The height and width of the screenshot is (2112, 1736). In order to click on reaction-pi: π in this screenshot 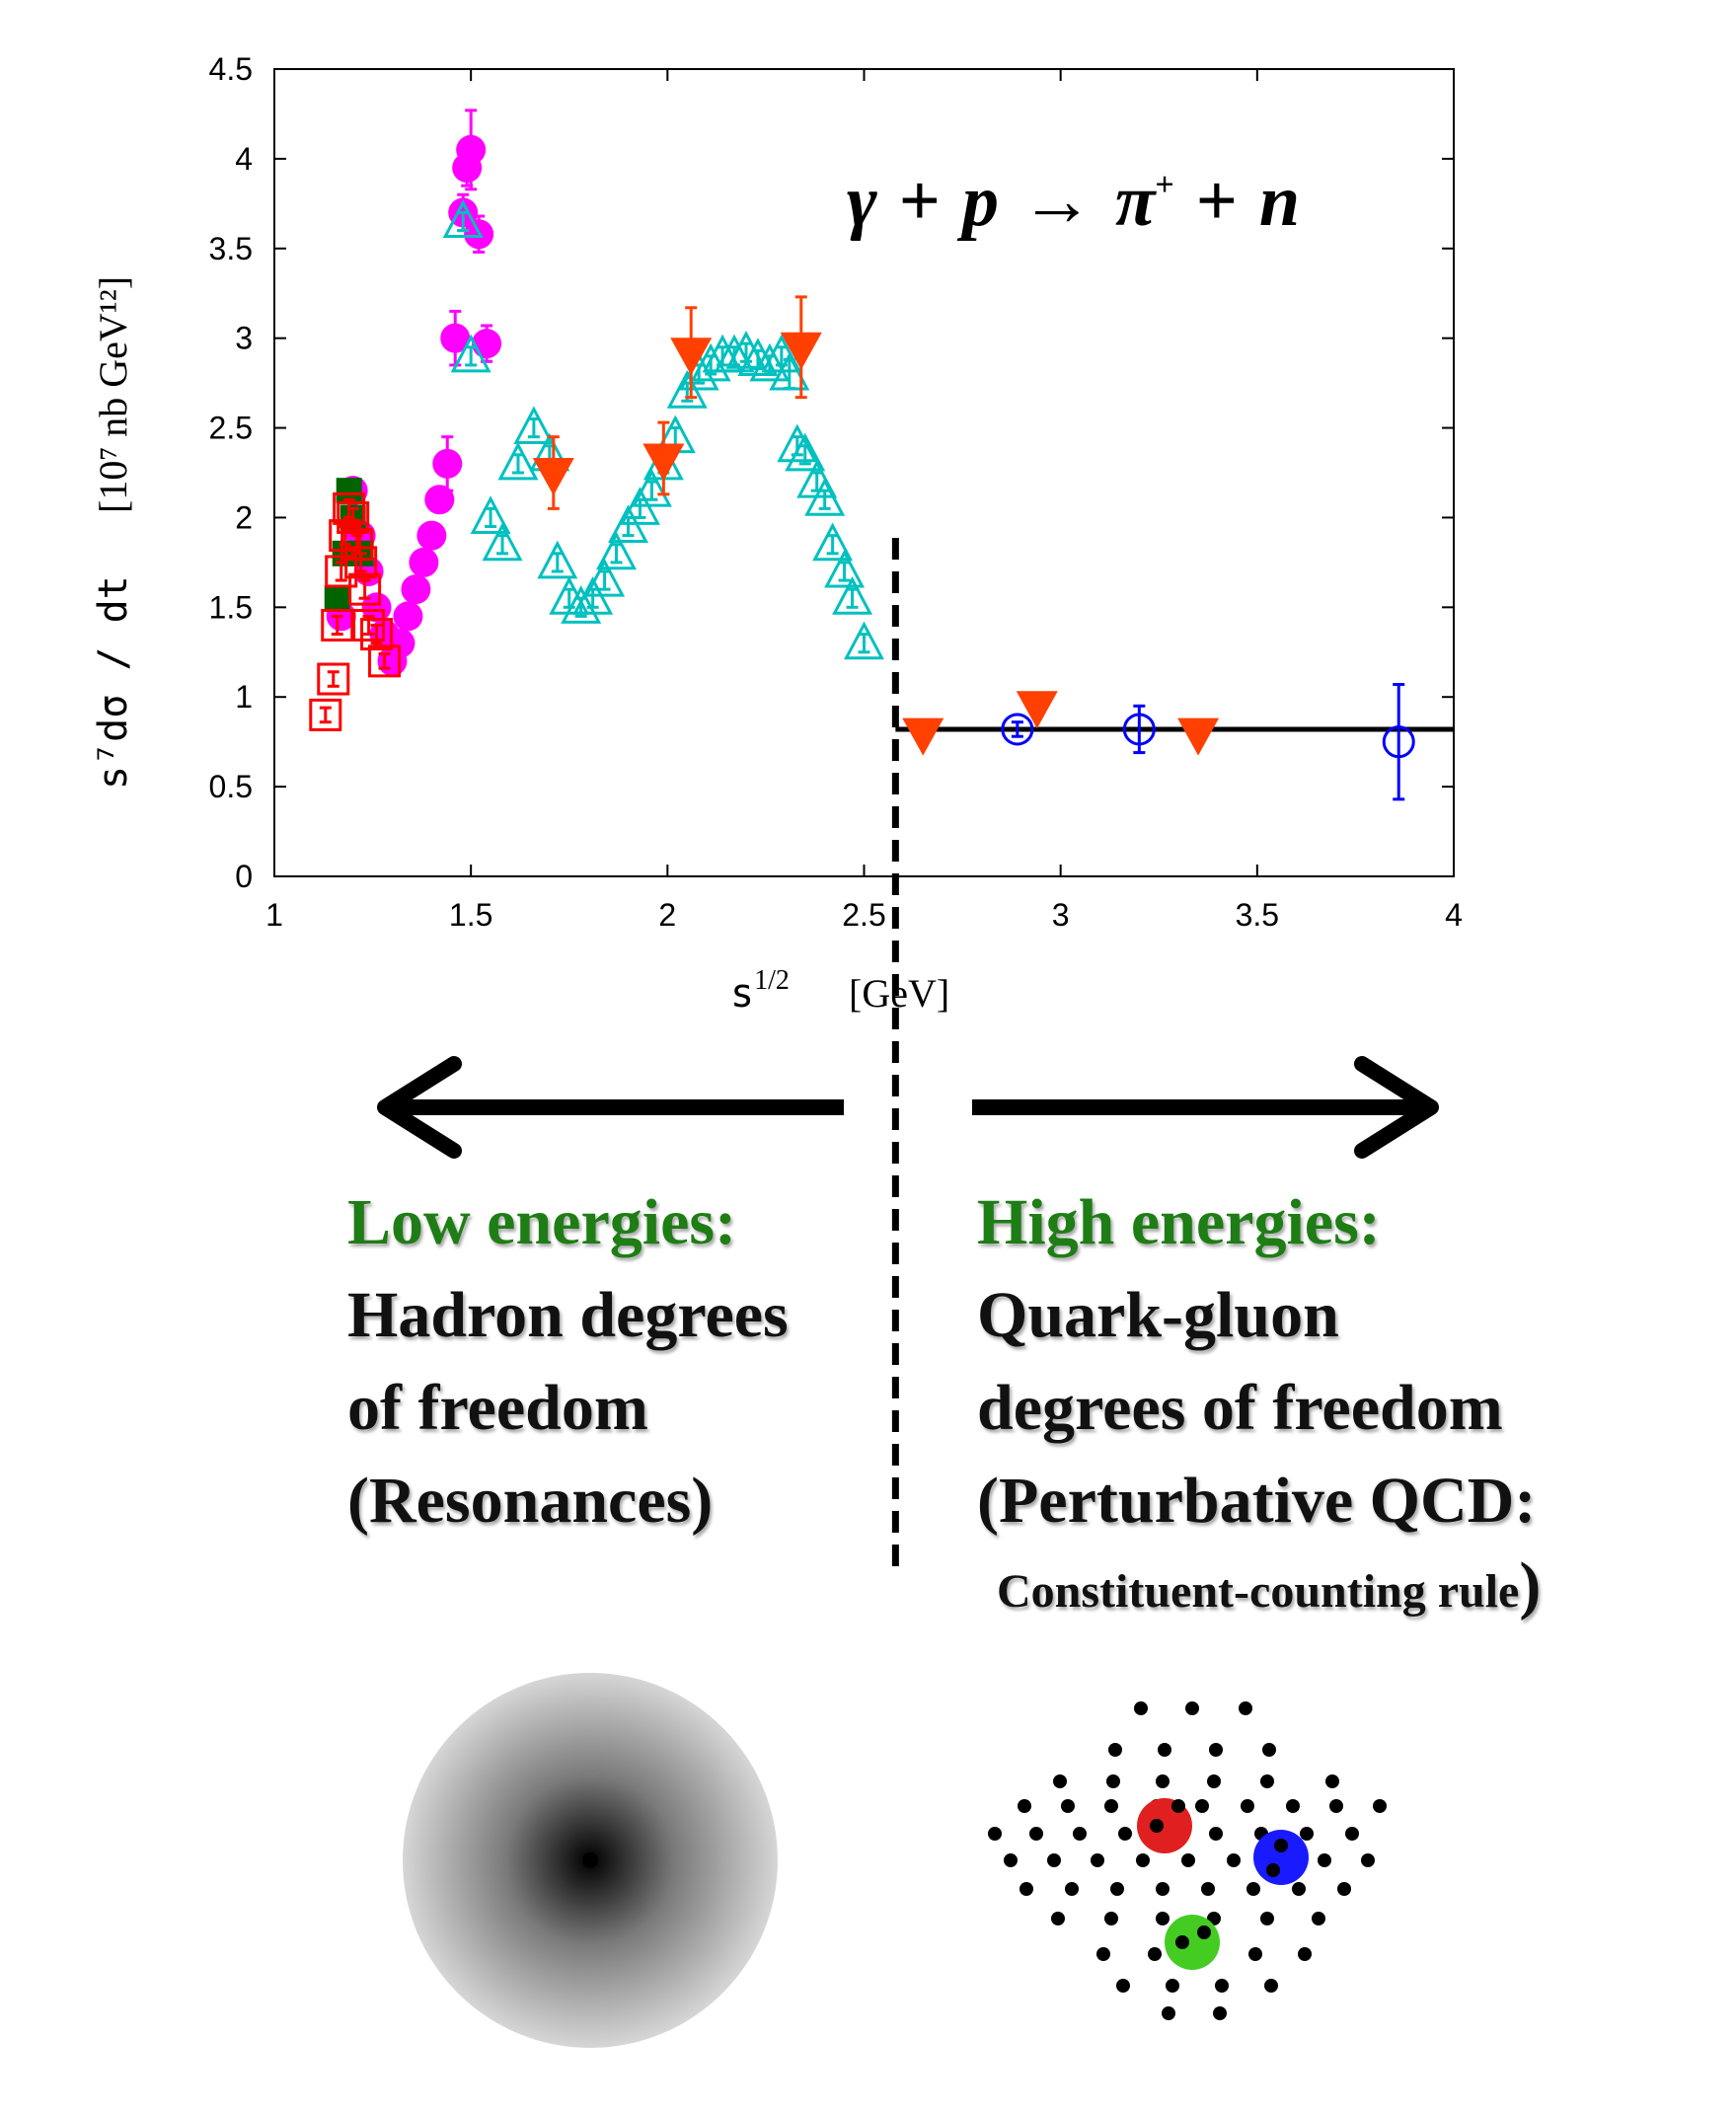, I will do `click(1136, 201)`.